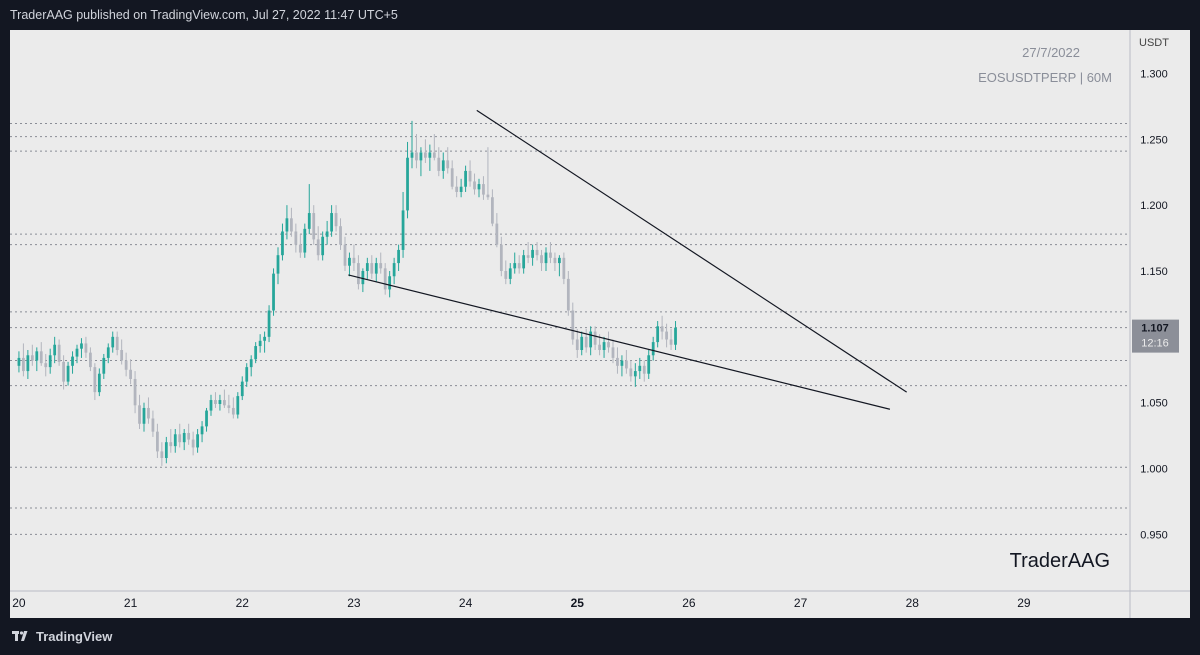 The image size is (1200, 655). Describe the element at coordinates (1060, 561) in the screenshot. I see `watermark: TraderAAG` at that location.